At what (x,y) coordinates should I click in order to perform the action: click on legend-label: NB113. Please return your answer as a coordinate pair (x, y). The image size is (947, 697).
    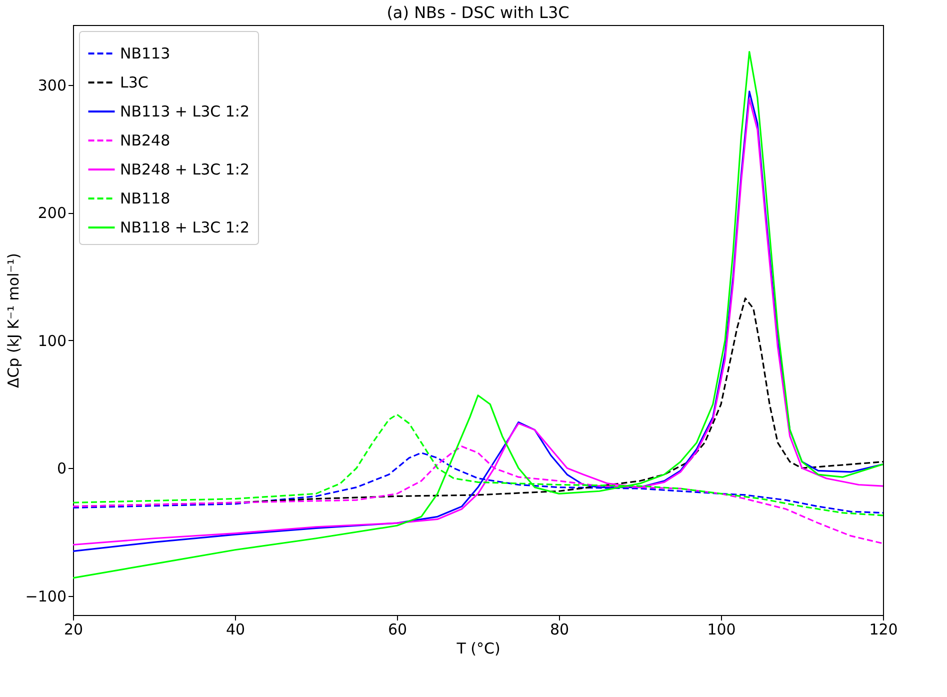
    Looking at the image, I should click on (145, 53).